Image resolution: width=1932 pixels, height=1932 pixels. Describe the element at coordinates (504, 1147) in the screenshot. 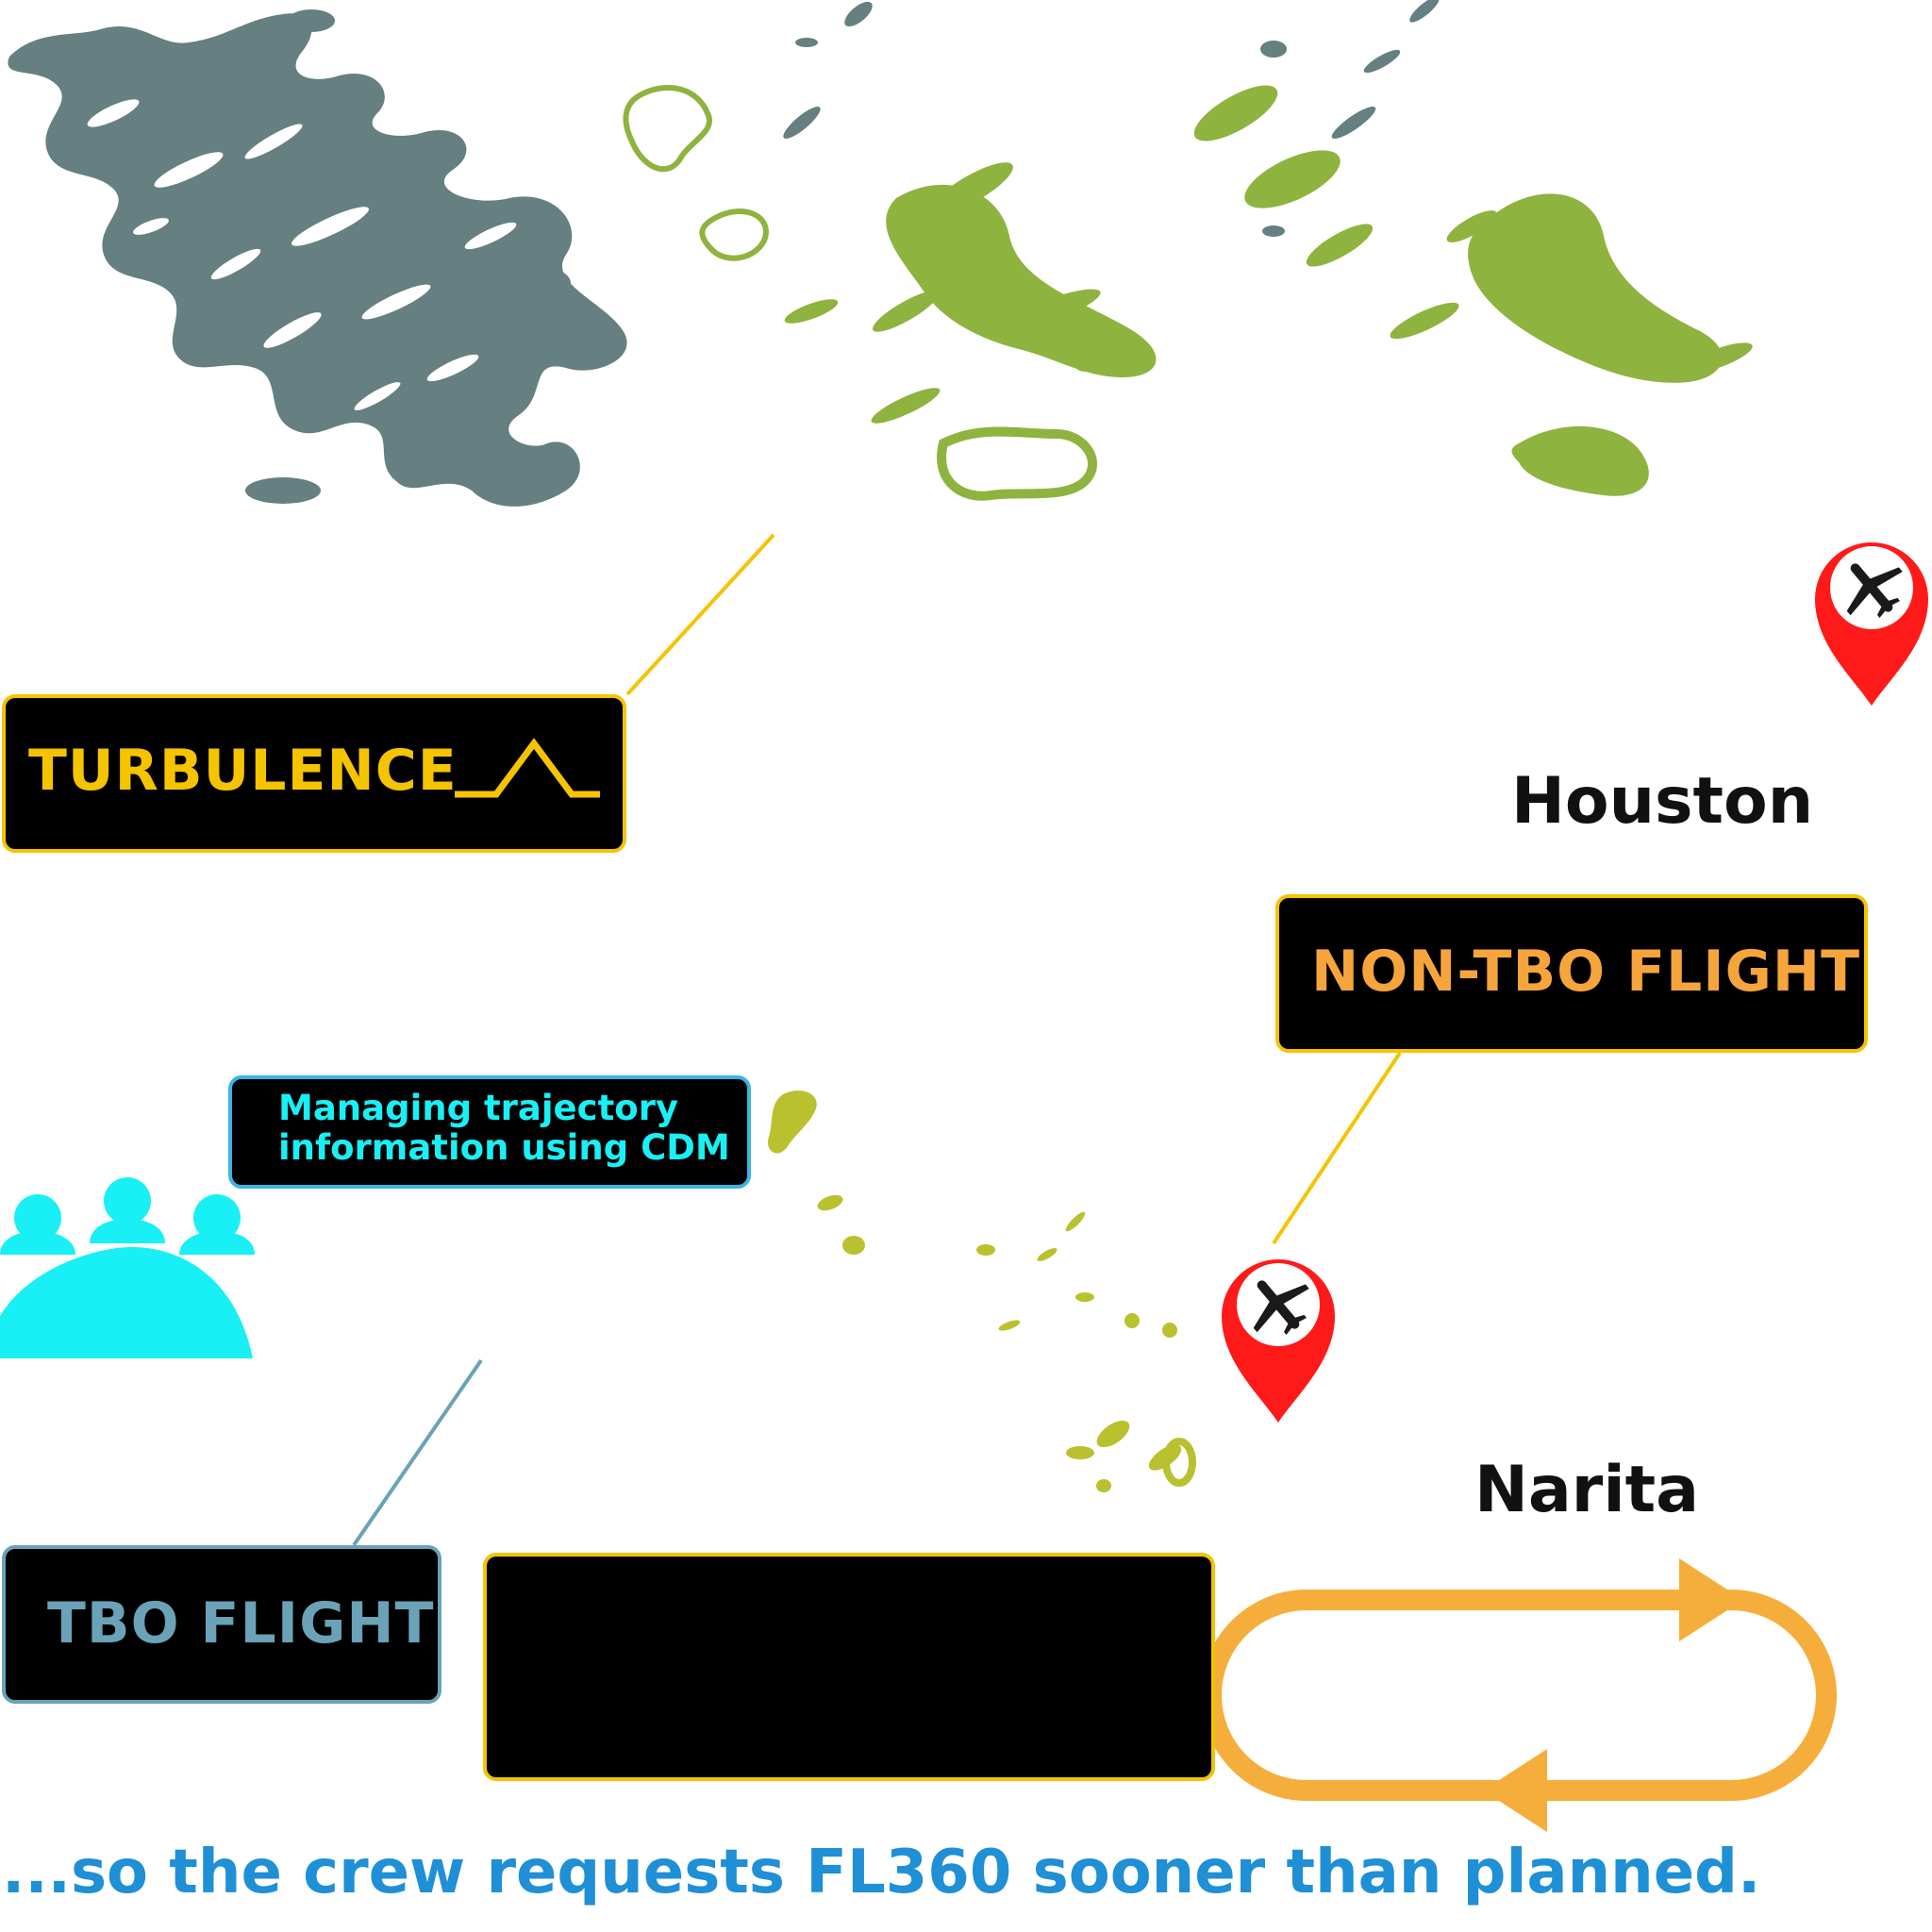

I see `cdm-line-2: information using CDM` at that location.